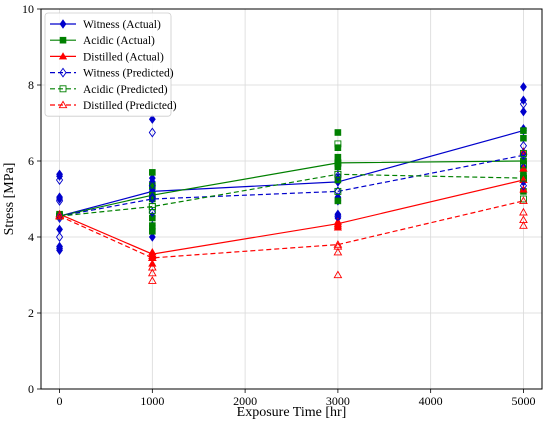 The image size is (550, 423). What do you see at coordinates (119, 41) in the screenshot?
I see `legend-acidic-actual-label: Acidic (Actual)` at bounding box center [119, 41].